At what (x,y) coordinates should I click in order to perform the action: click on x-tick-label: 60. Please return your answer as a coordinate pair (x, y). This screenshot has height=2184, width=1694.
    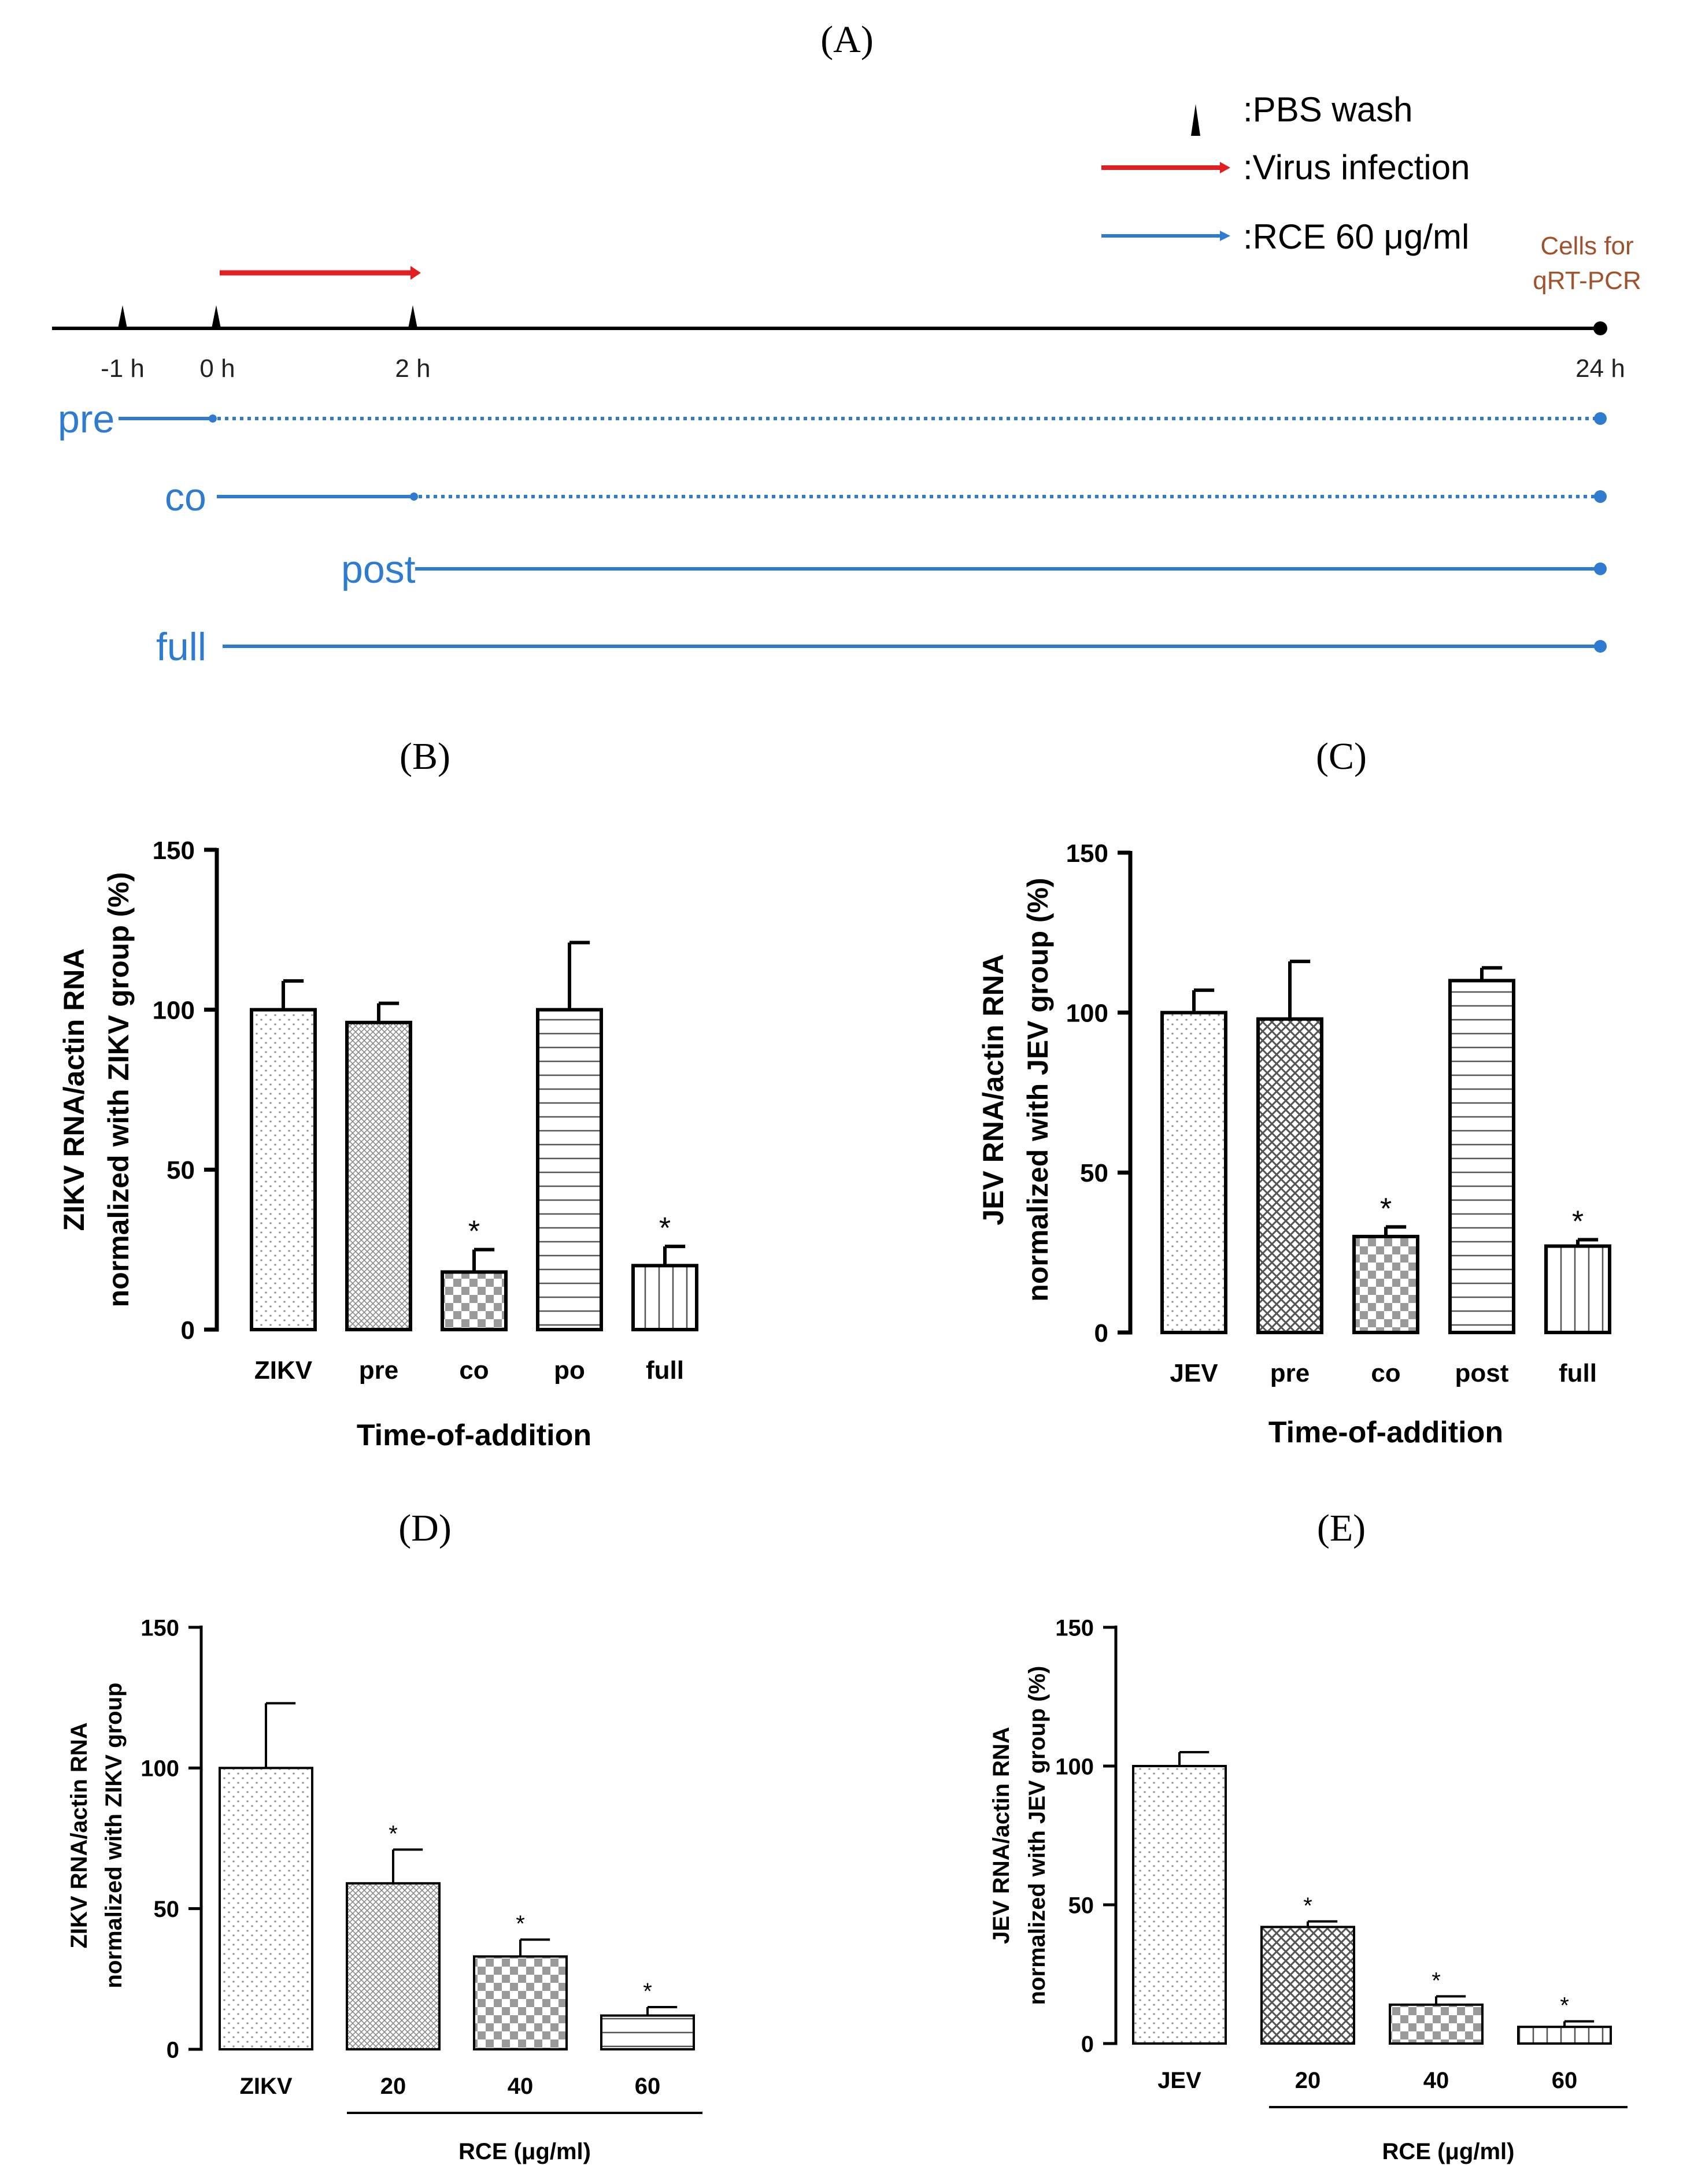
    Looking at the image, I should click on (1565, 2080).